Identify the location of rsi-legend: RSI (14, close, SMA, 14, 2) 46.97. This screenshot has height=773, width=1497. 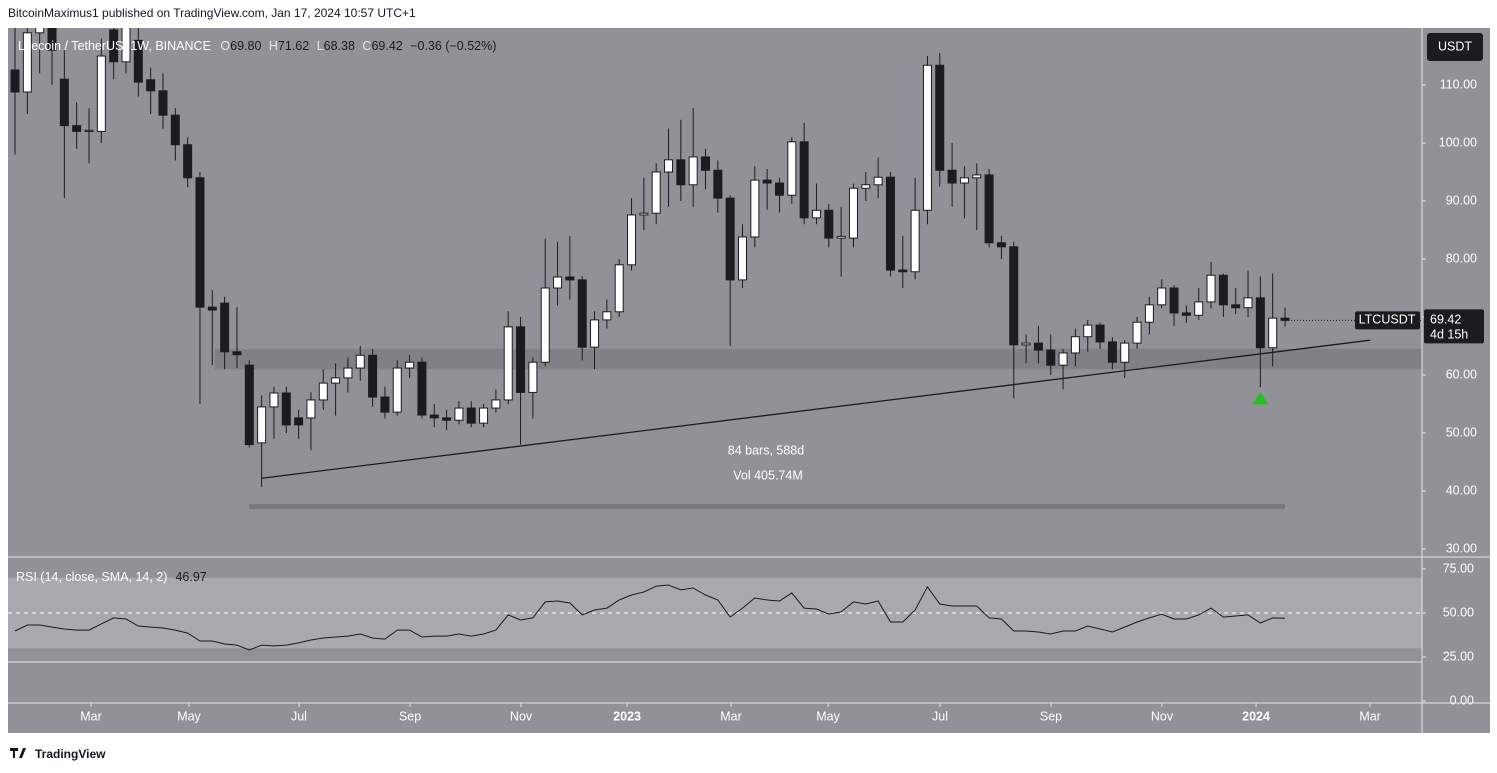
(111, 577).